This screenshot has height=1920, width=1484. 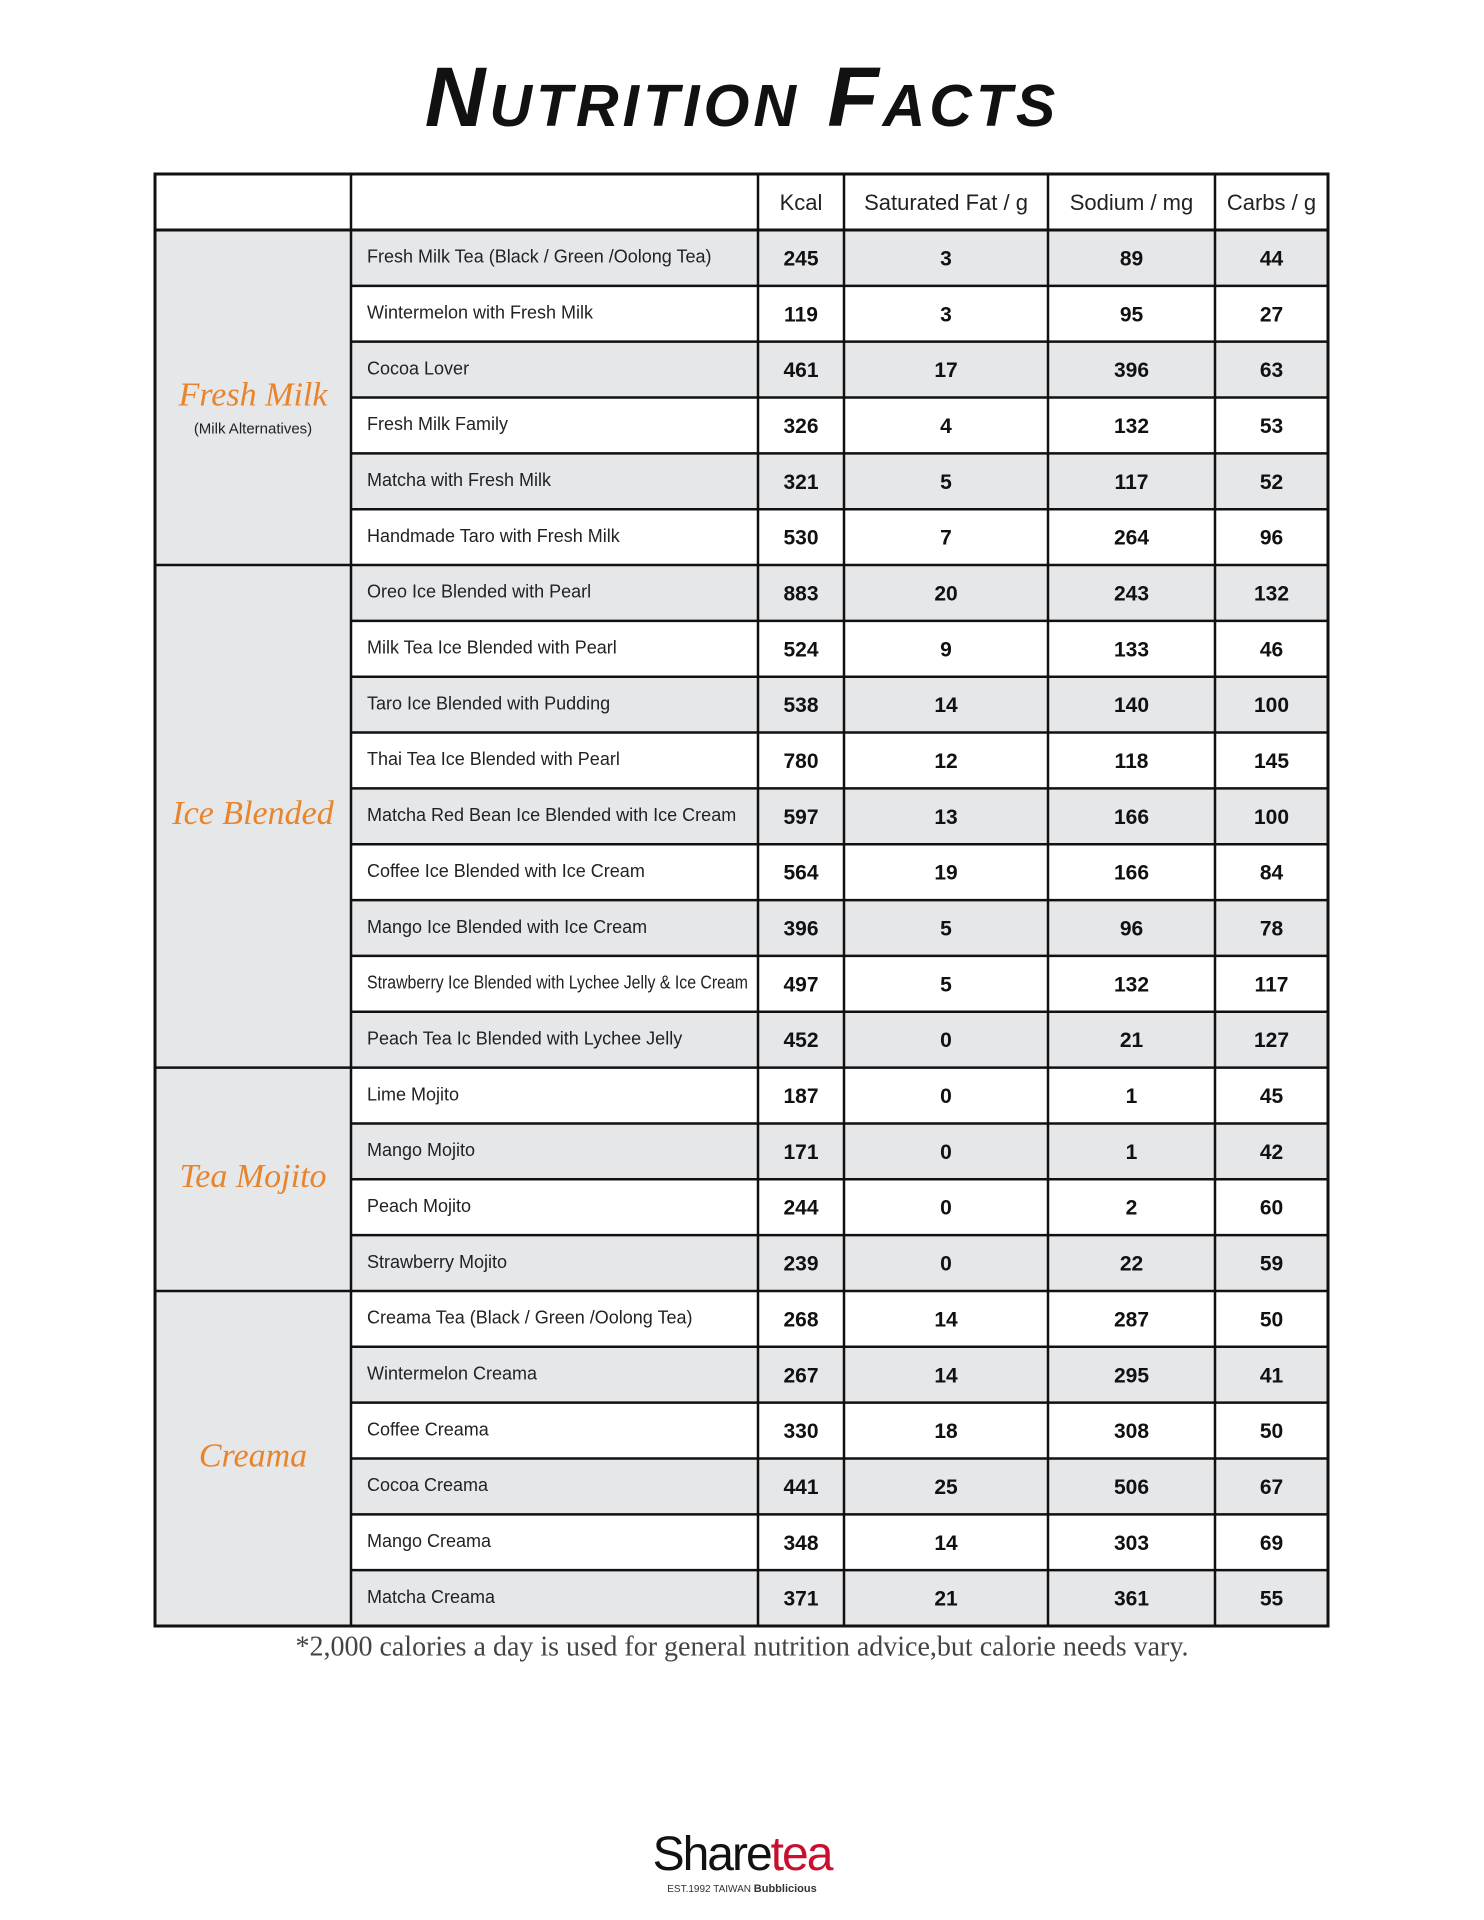 What do you see at coordinates (800, 426) in the screenshot?
I see `nutrient-value: 326` at bounding box center [800, 426].